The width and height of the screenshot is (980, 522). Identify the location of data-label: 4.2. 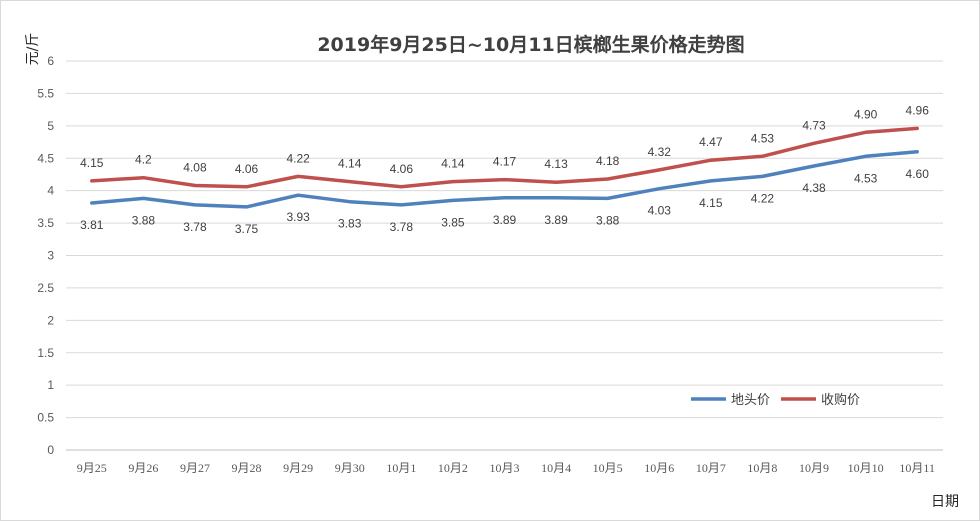
(143, 160).